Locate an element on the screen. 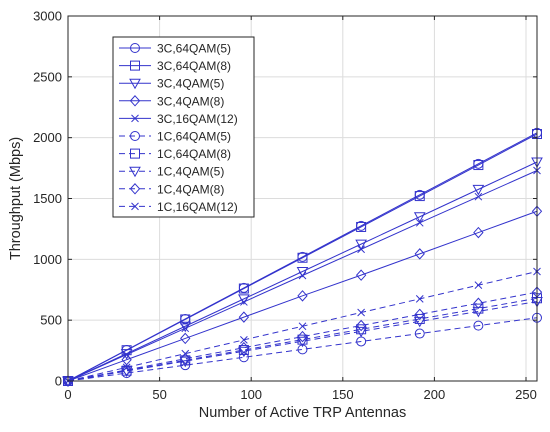 This screenshot has height=432, width=550. y-tick-label: 3000 is located at coordinates (47, 16).